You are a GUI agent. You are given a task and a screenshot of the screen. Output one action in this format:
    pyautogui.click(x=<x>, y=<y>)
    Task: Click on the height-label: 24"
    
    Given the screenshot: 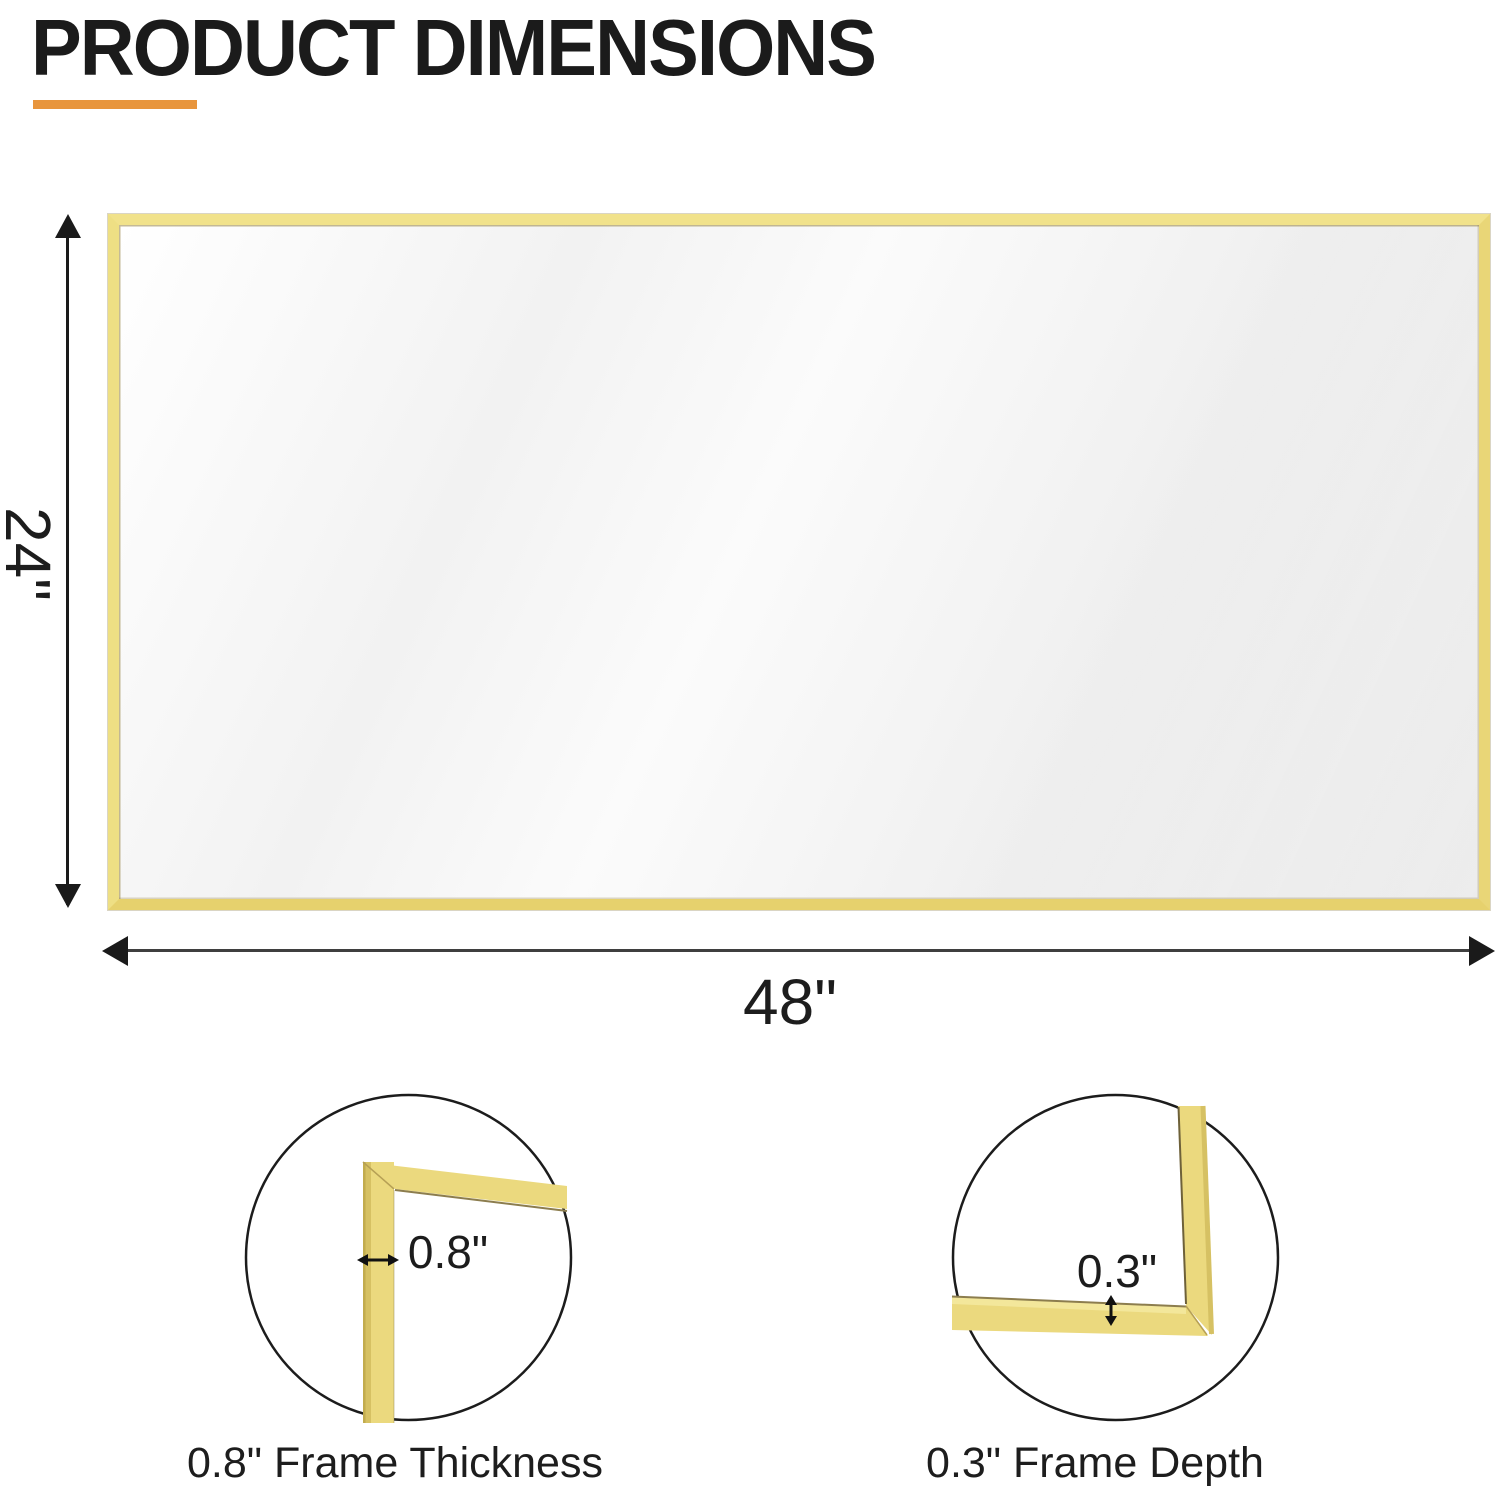 What is the action you would take?
    pyautogui.click(x=32, y=554)
    